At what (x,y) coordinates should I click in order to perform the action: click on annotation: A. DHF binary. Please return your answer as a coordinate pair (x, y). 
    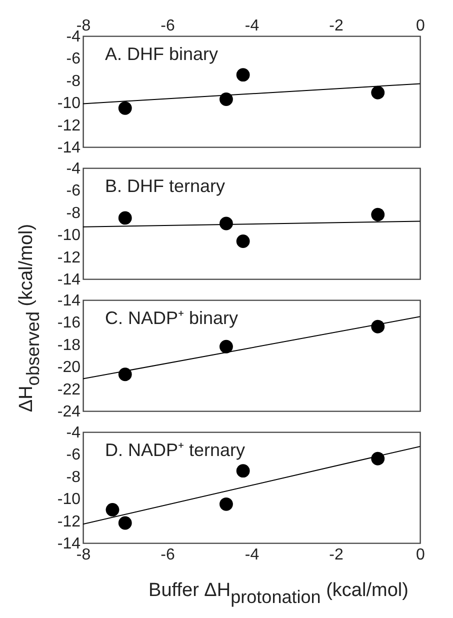
    Looking at the image, I should click on (161, 54).